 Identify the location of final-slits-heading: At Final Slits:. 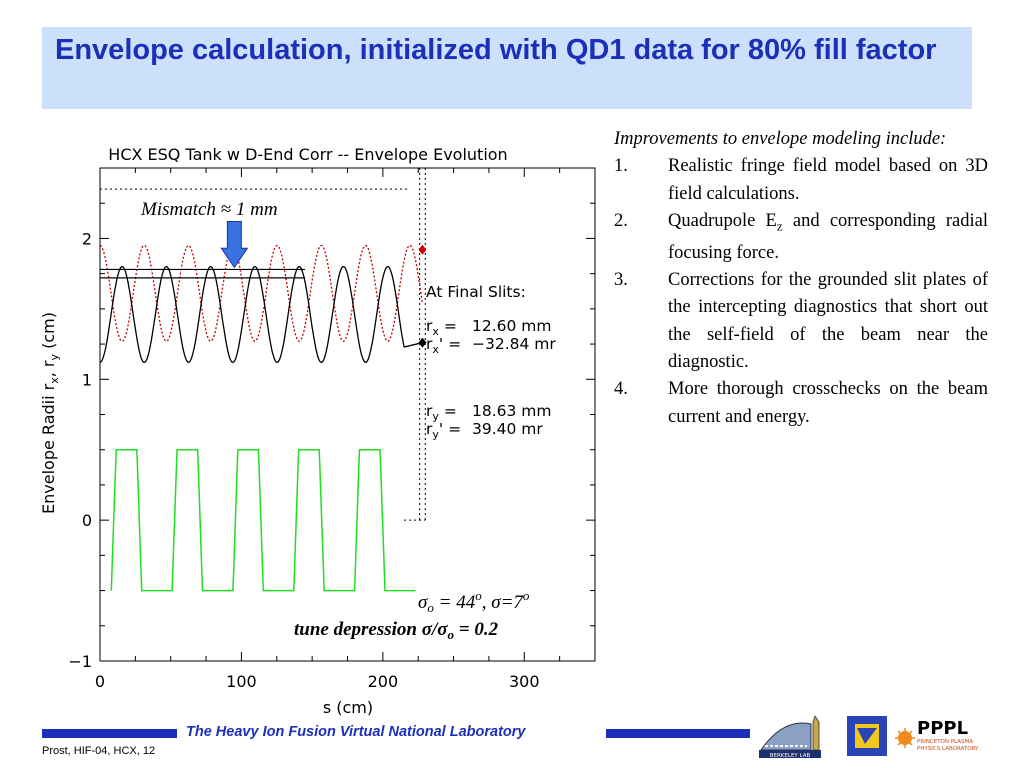
(476, 292).